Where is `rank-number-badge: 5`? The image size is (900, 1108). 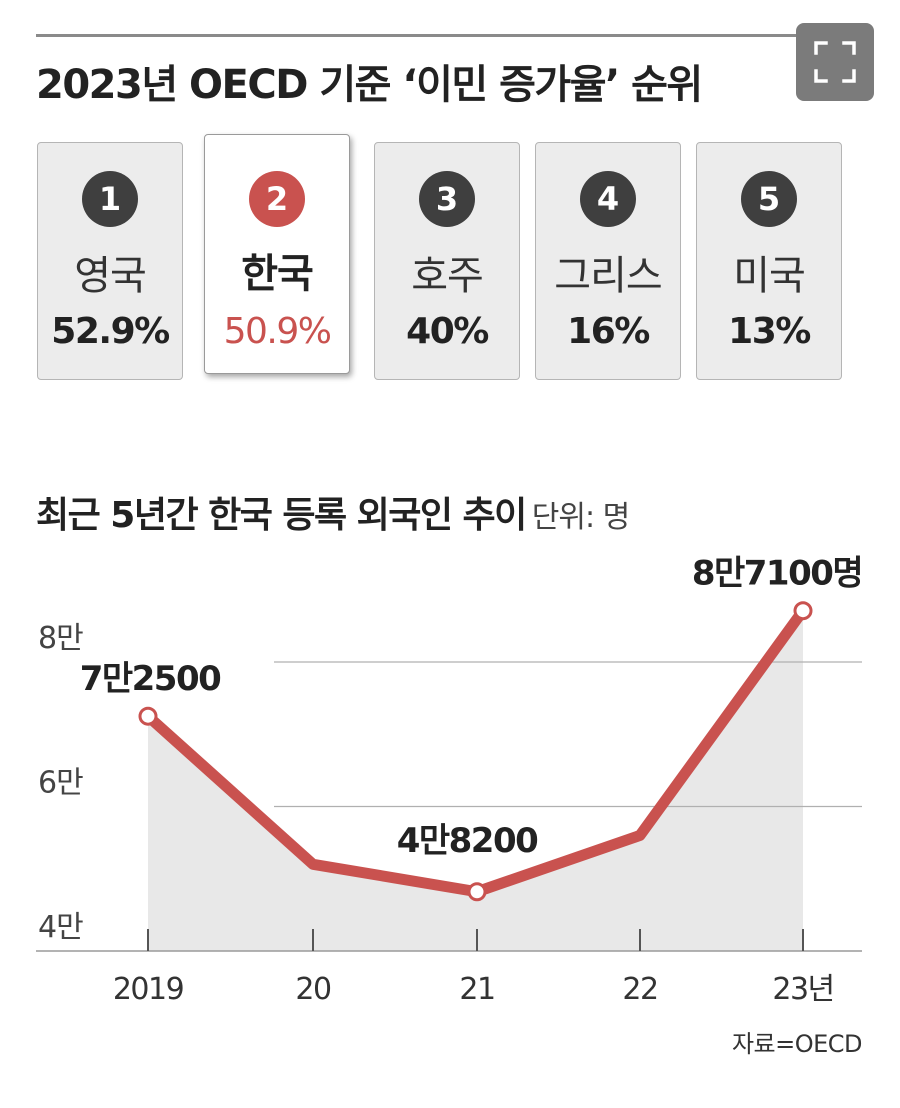
rank-number-badge: 5 is located at coordinates (769, 199).